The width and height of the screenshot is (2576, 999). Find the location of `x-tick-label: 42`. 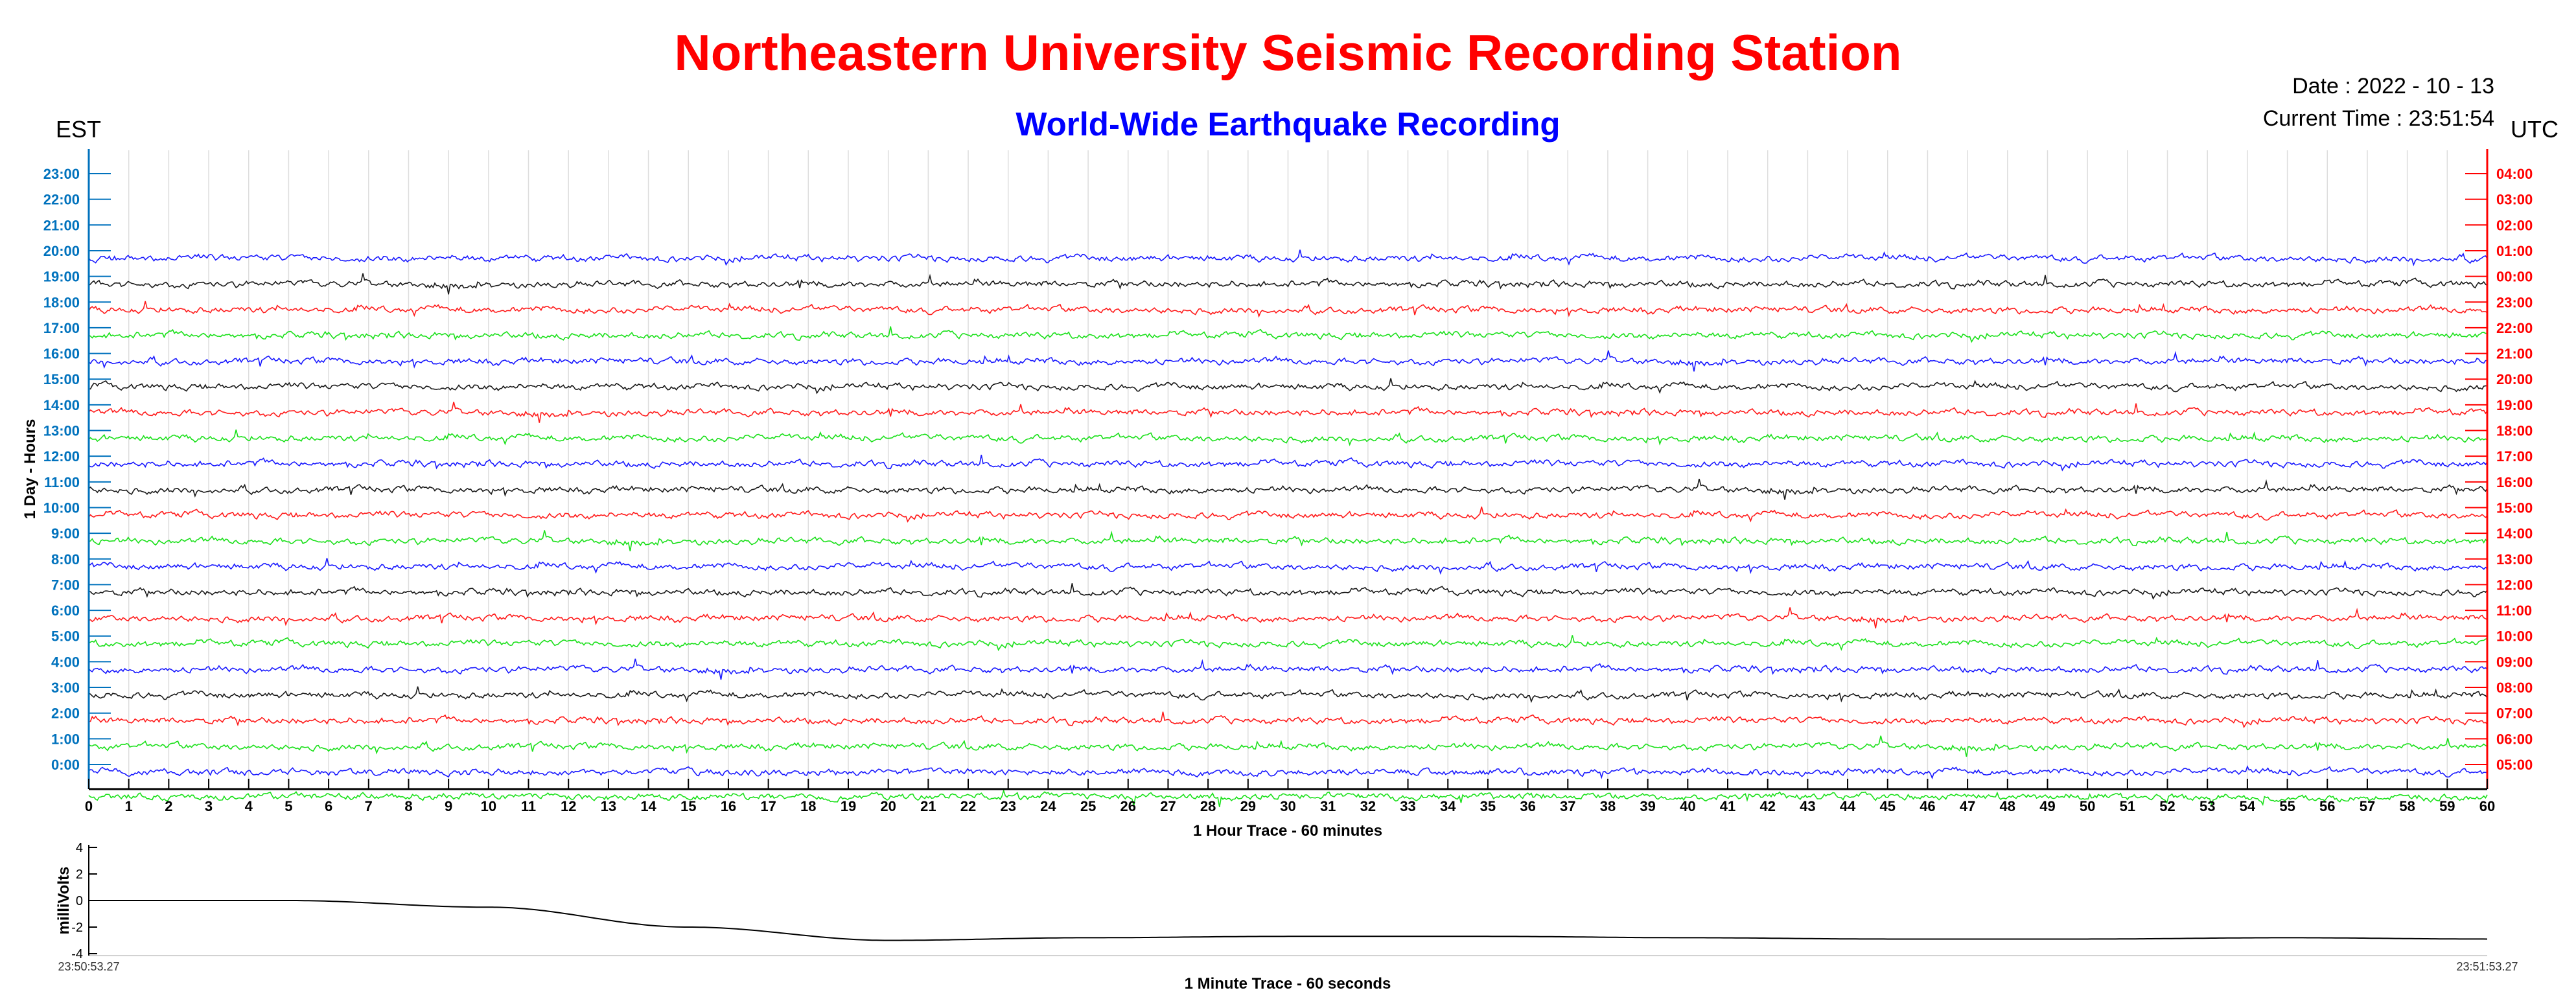

x-tick-label: 42 is located at coordinates (1767, 806).